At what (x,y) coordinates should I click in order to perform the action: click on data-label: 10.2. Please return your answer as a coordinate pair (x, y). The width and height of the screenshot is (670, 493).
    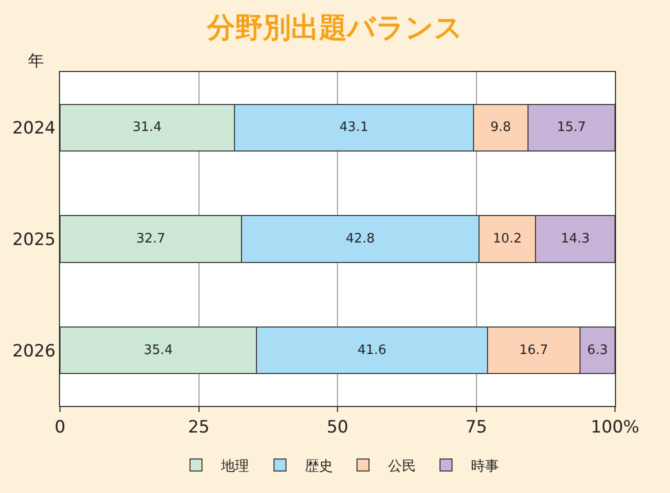
    Looking at the image, I should click on (507, 239).